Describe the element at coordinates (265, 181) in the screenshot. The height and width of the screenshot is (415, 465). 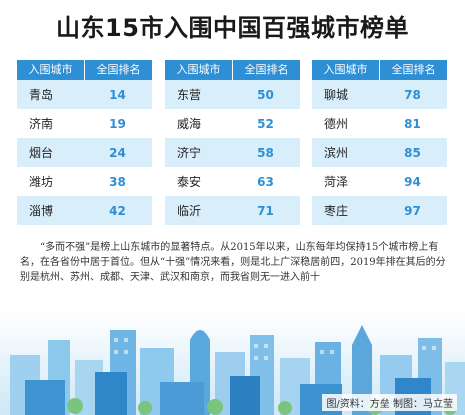
I see `city-rank: 63` at that location.